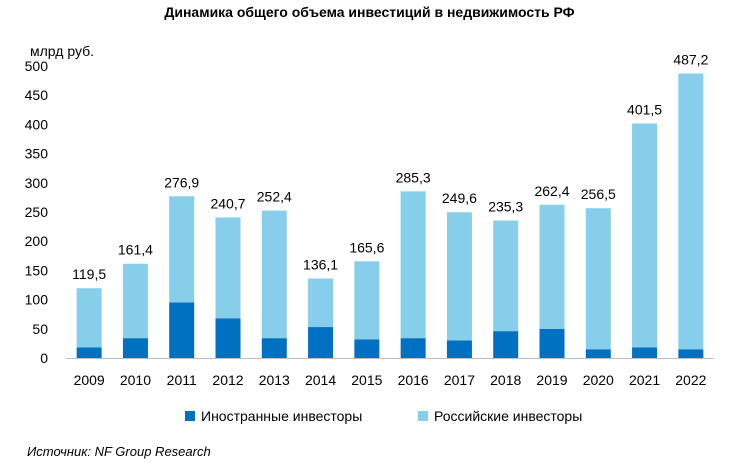  I want to click on legend-item-foreign: Иностранные инвесторы, so click(273, 416).